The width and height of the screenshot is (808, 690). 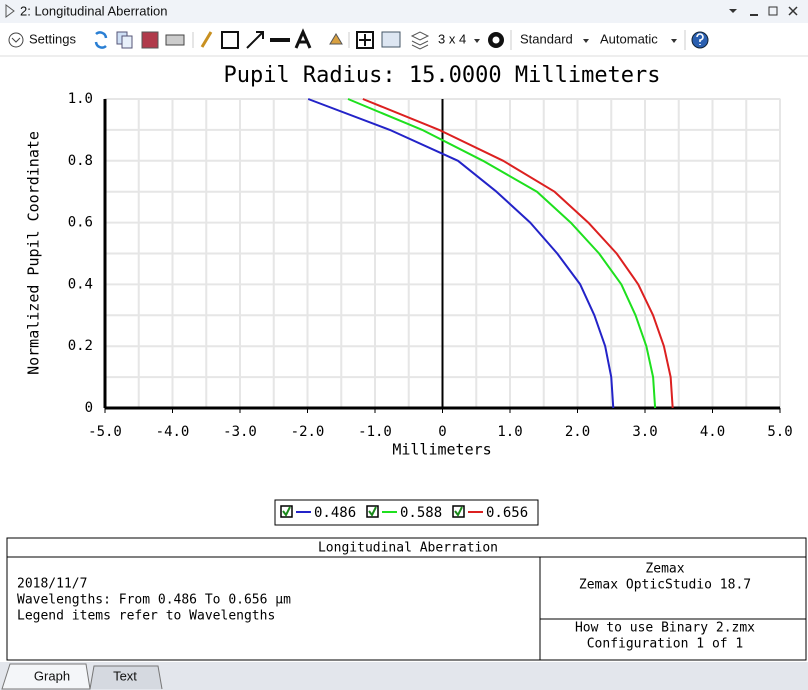 What do you see at coordinates (665, 644) in the screenshot?
I see `info-text: Configuration 1 of 1` at bounding box center [665, 644].